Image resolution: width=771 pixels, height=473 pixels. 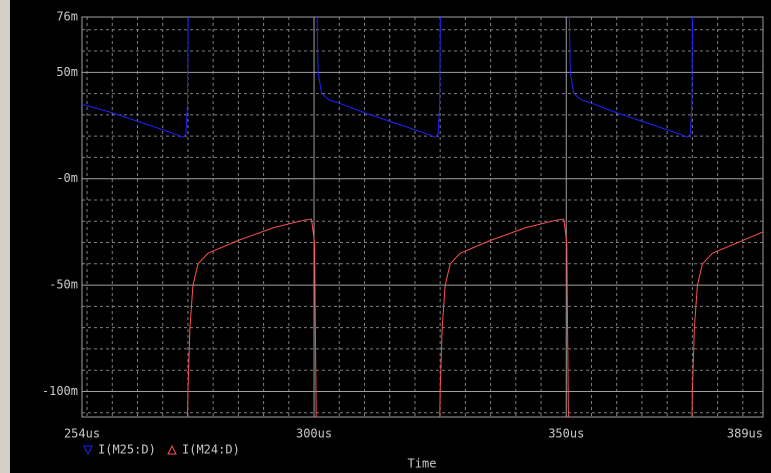 What do you see at coordinates (211, 450) in the screenshot?
I see `legend-label: I(M24:D)` at bounding box center [211, 450].